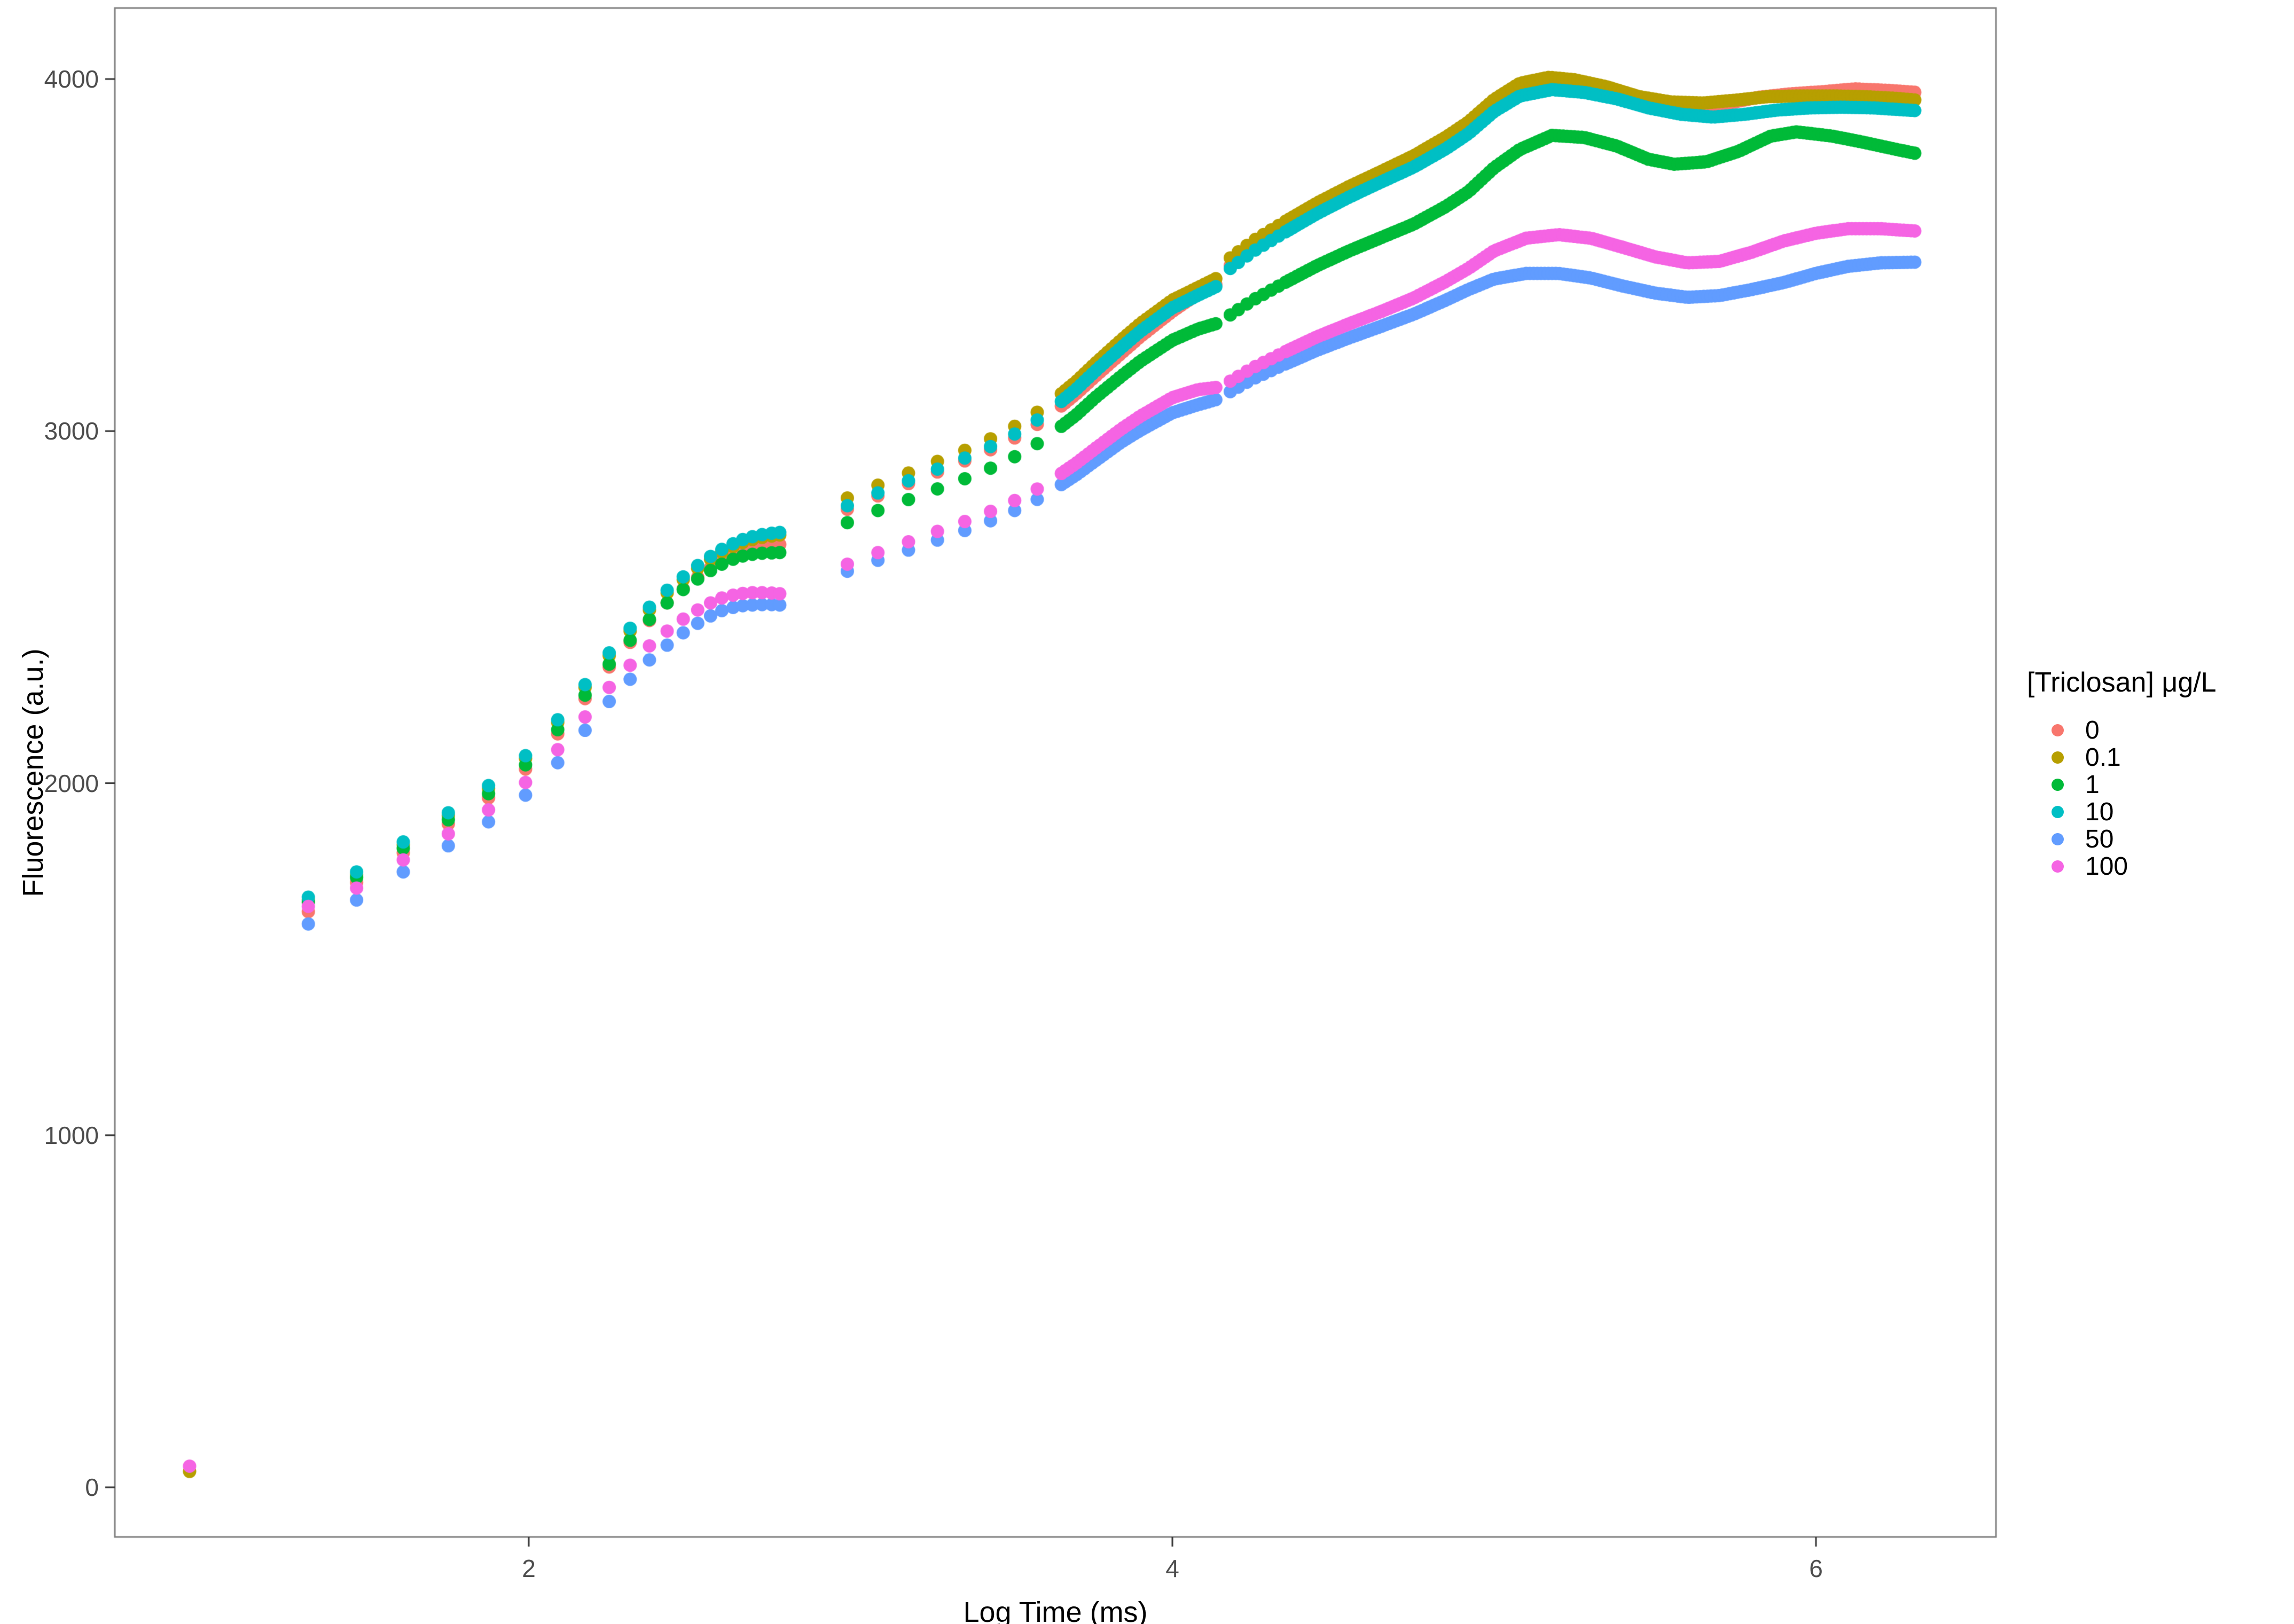  Describe the element at coordinates (2092, 730) in the screenshot. I see `legend-entry-label: 0` at that location.